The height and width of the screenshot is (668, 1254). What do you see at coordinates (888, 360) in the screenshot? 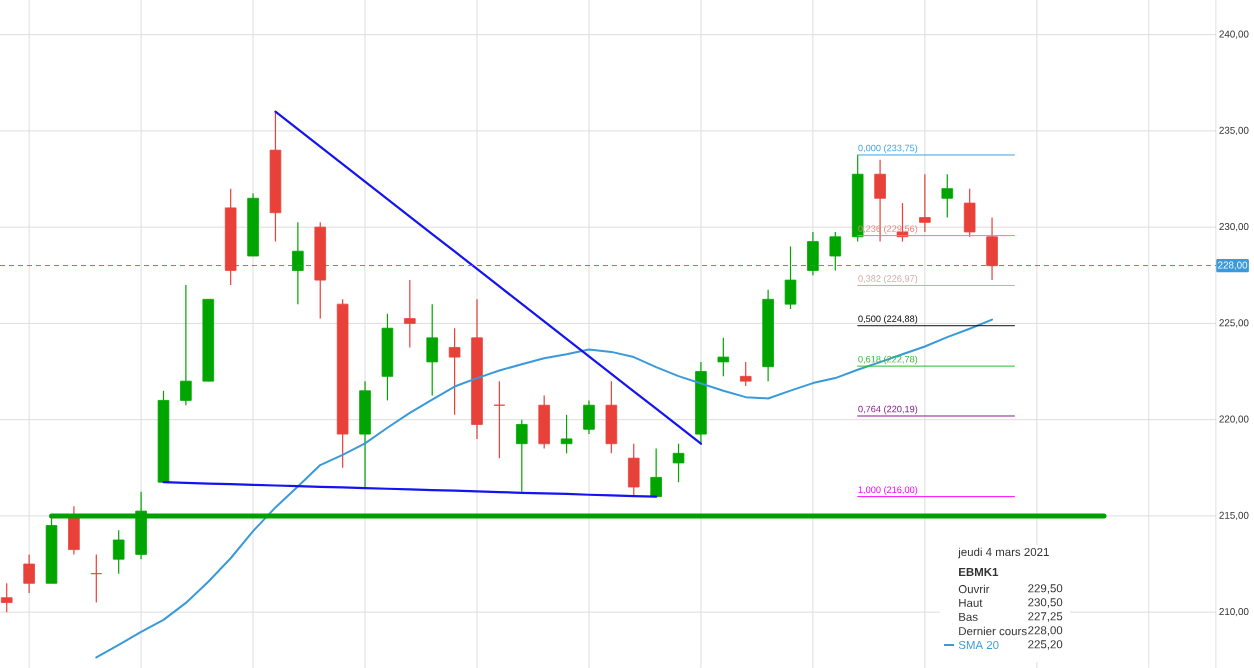
I see `series-label: 0,618 (222,78)` at bounding box center [888, 360].